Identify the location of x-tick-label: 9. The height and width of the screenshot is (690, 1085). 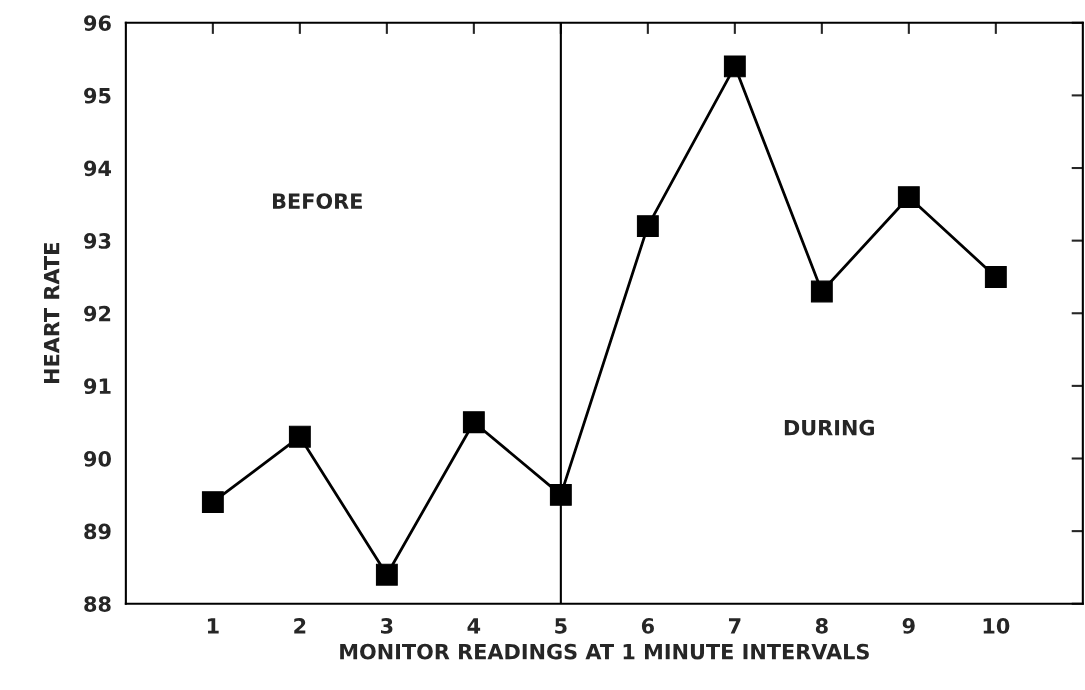
(908, 626).